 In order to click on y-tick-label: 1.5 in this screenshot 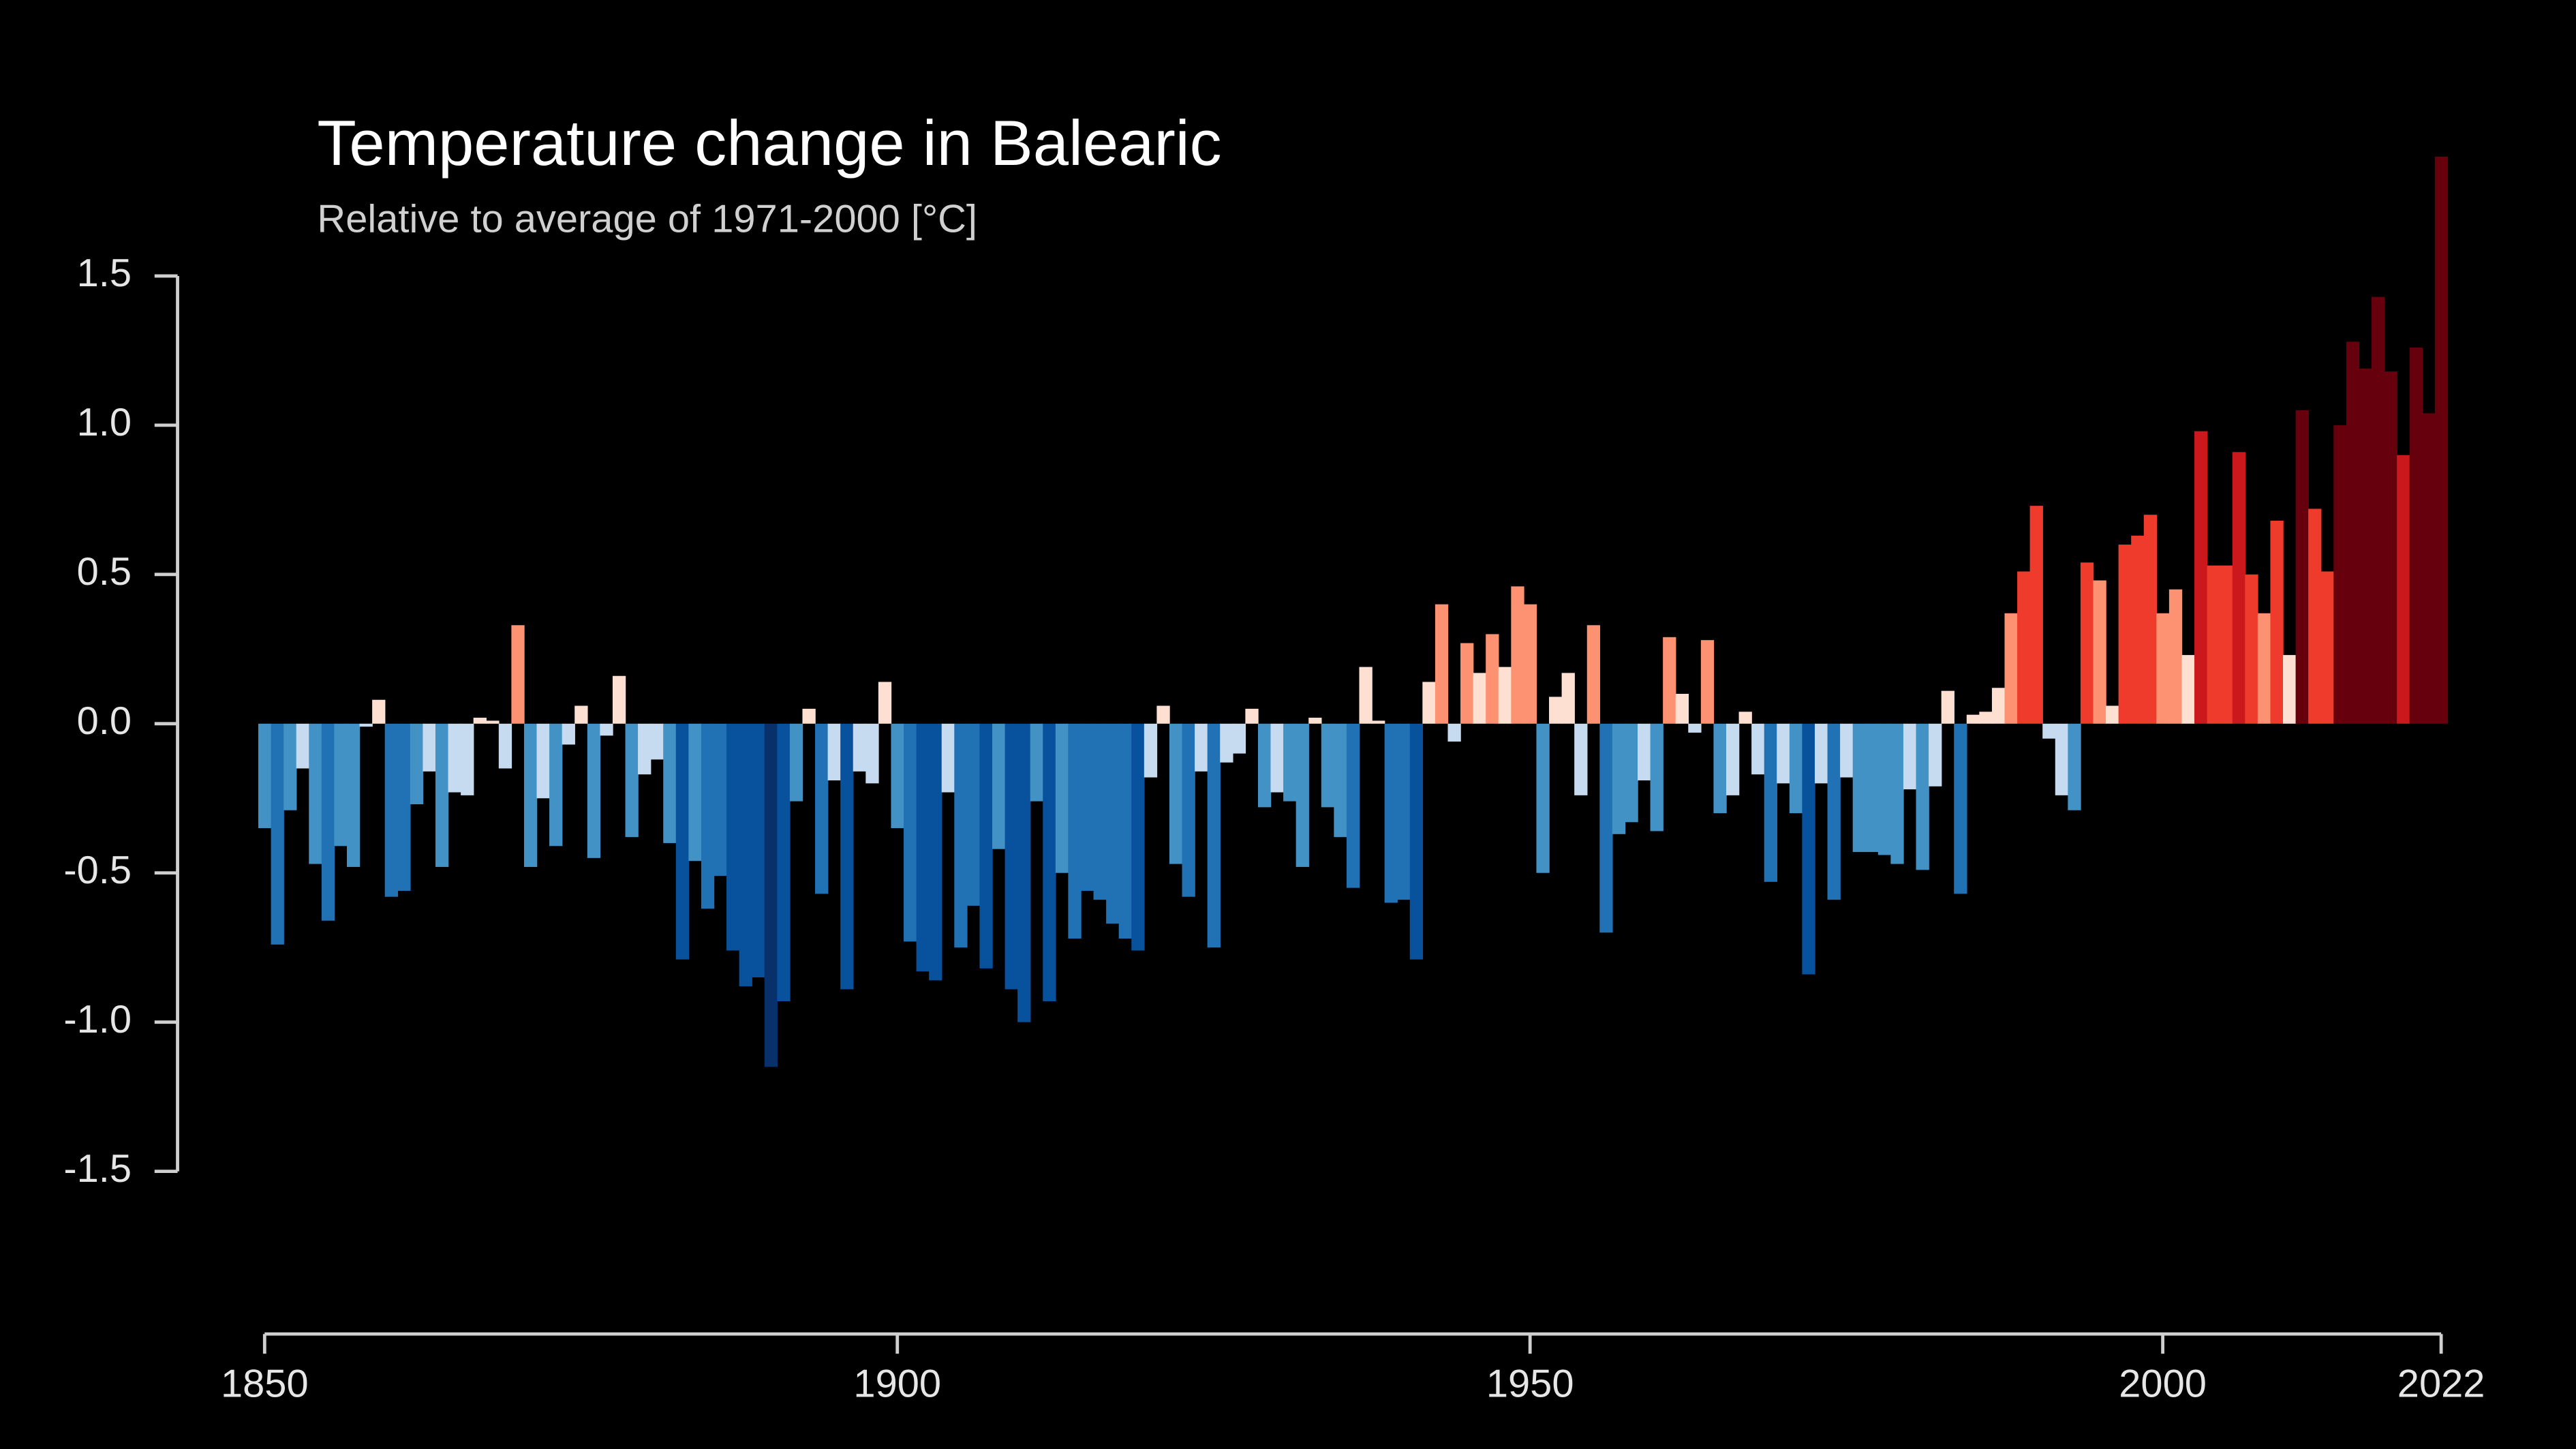, I will do `click(105, 273)`.